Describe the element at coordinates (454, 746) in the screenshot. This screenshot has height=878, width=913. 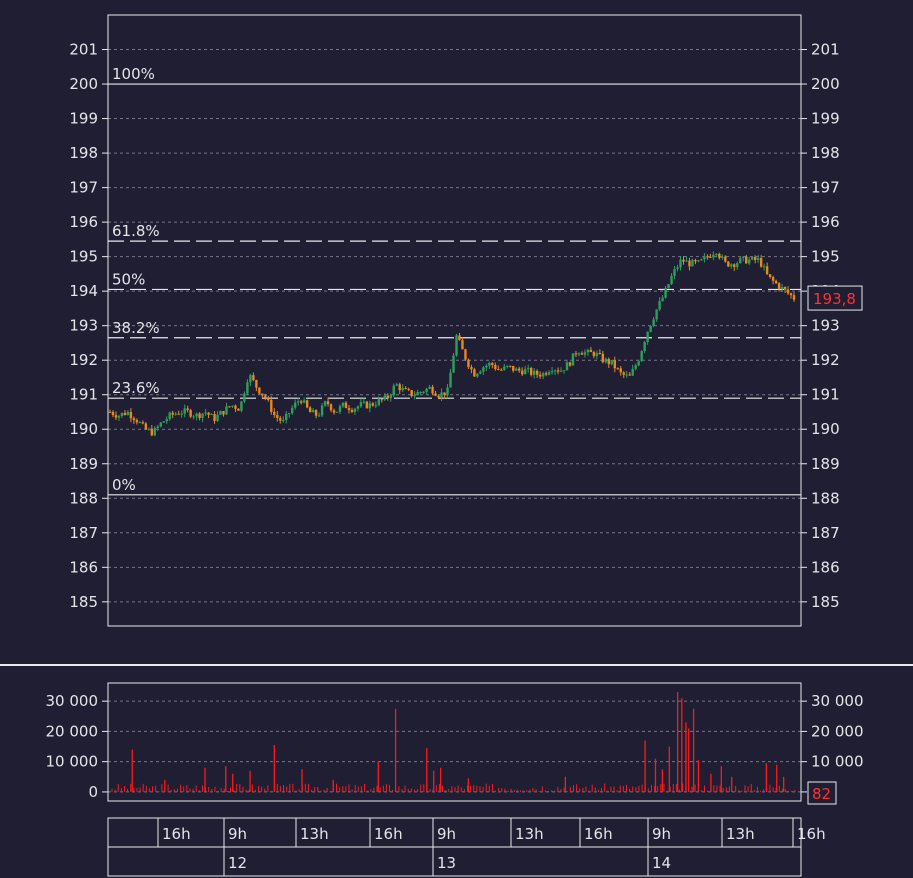
I see `volume-grid` at that location.